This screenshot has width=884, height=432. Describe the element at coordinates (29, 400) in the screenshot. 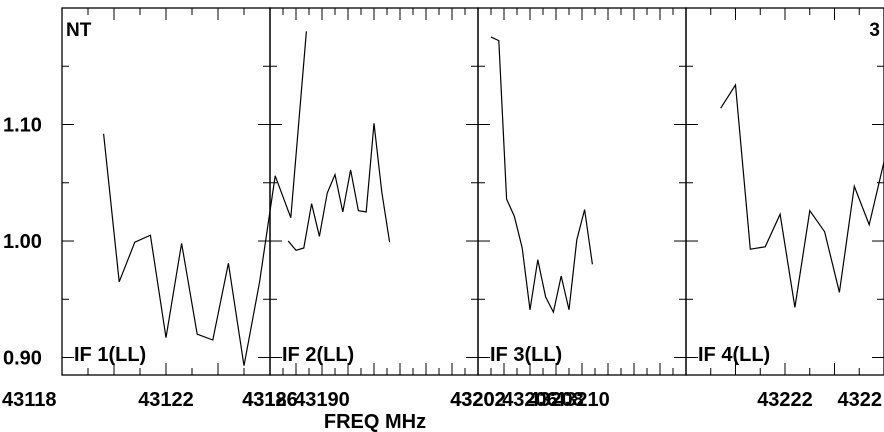

I see `x-tick-label: 43118` at that location.